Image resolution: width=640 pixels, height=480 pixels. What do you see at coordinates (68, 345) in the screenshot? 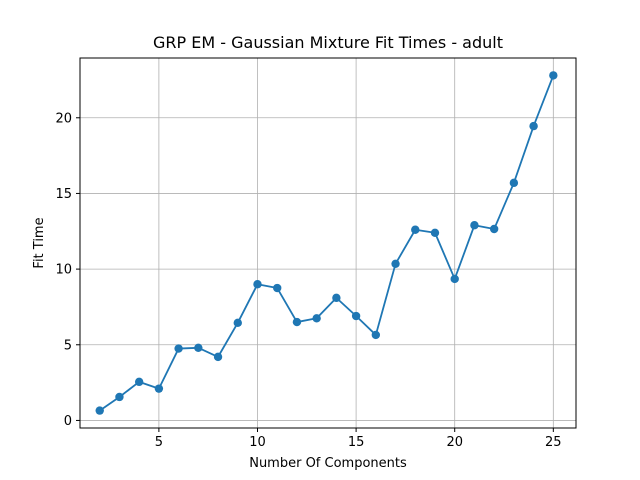
I see `y-tick-label: 5` at bounding box center [68, 345].